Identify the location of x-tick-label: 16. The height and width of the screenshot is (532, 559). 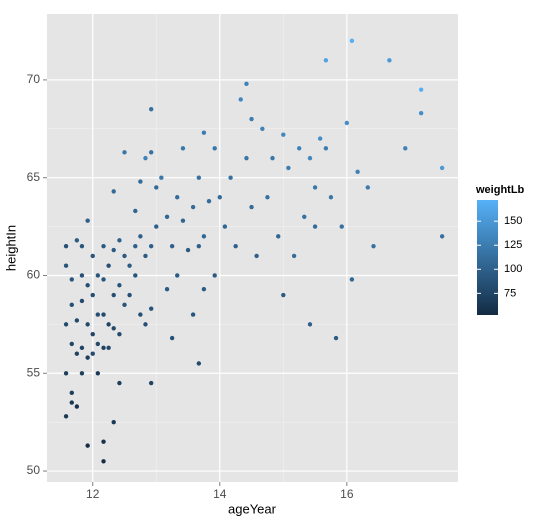
(347, 494).